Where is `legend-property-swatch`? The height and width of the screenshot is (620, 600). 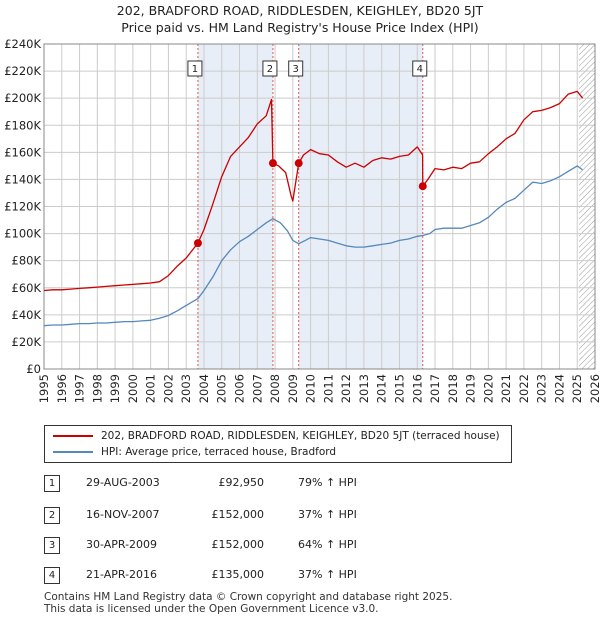
legend-property-swatch is located at coordinates (73, 436).